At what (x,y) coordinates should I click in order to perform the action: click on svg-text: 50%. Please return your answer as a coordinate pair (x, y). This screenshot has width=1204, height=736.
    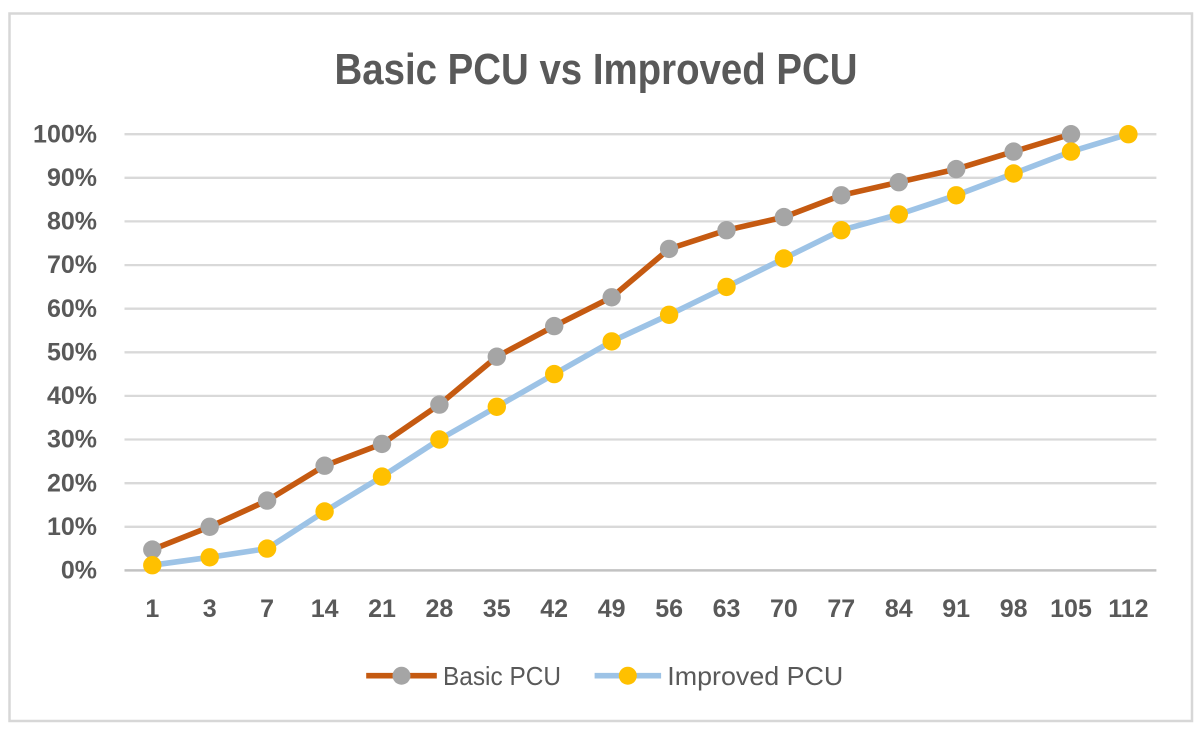
    Looking at the image, I should click on (72, 352).